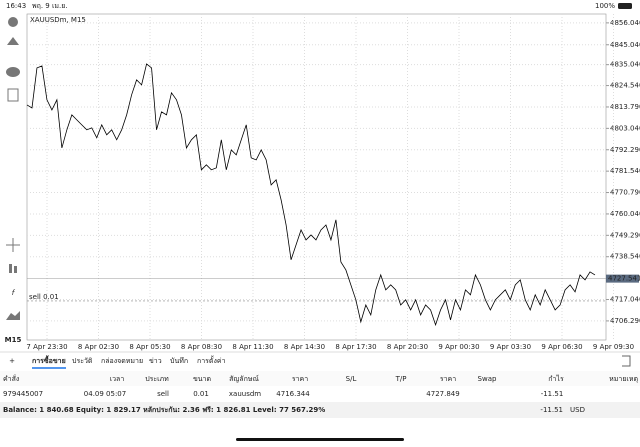  What do you see at coordinates (442, 394) in the screenshot?
I see `cell-price: 4727.849` at bounding box center [442, 394].